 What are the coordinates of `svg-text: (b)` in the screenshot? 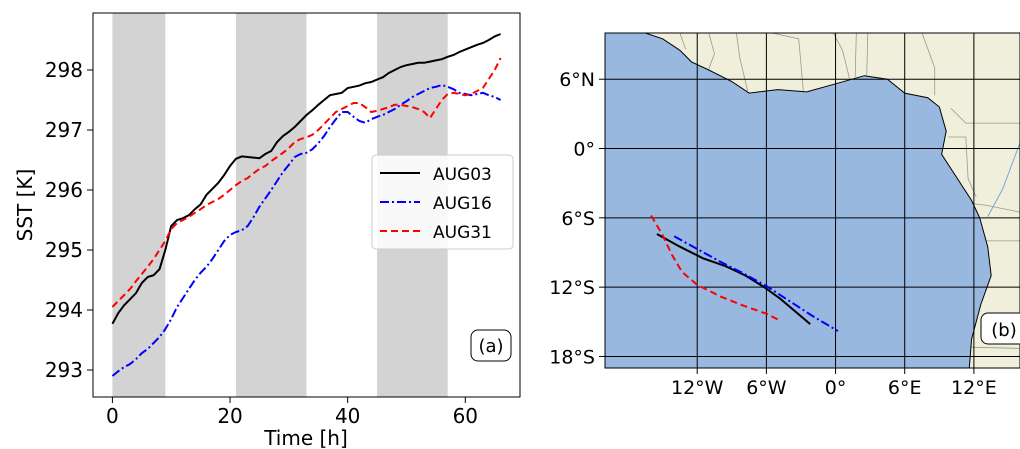 It's located at (1003, 330).